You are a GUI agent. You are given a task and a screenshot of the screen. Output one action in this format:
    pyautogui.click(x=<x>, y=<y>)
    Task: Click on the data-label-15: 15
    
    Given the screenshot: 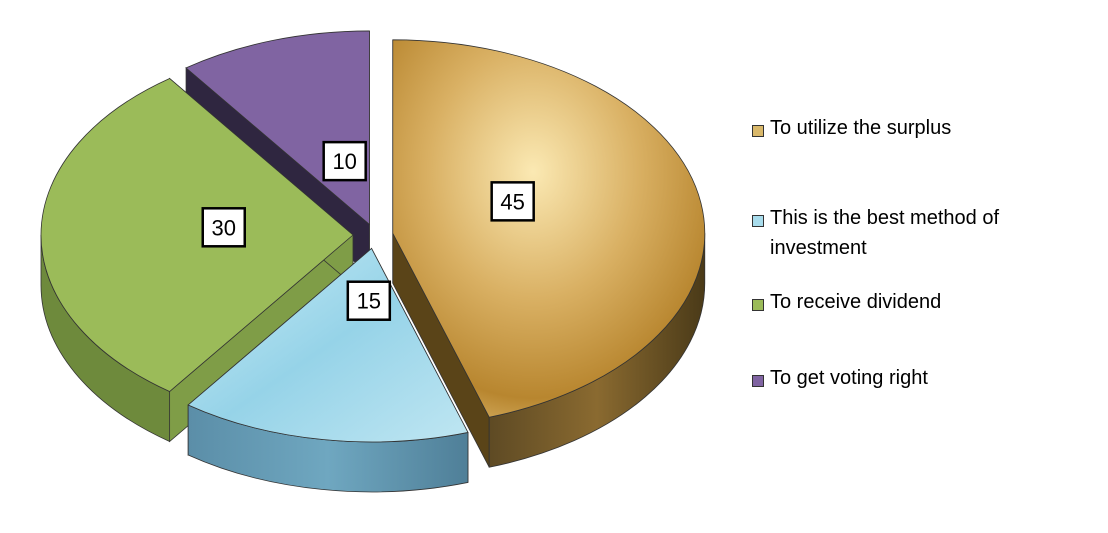 What is the action you would take?
    pyautogui.click(x=369, y=300)
    